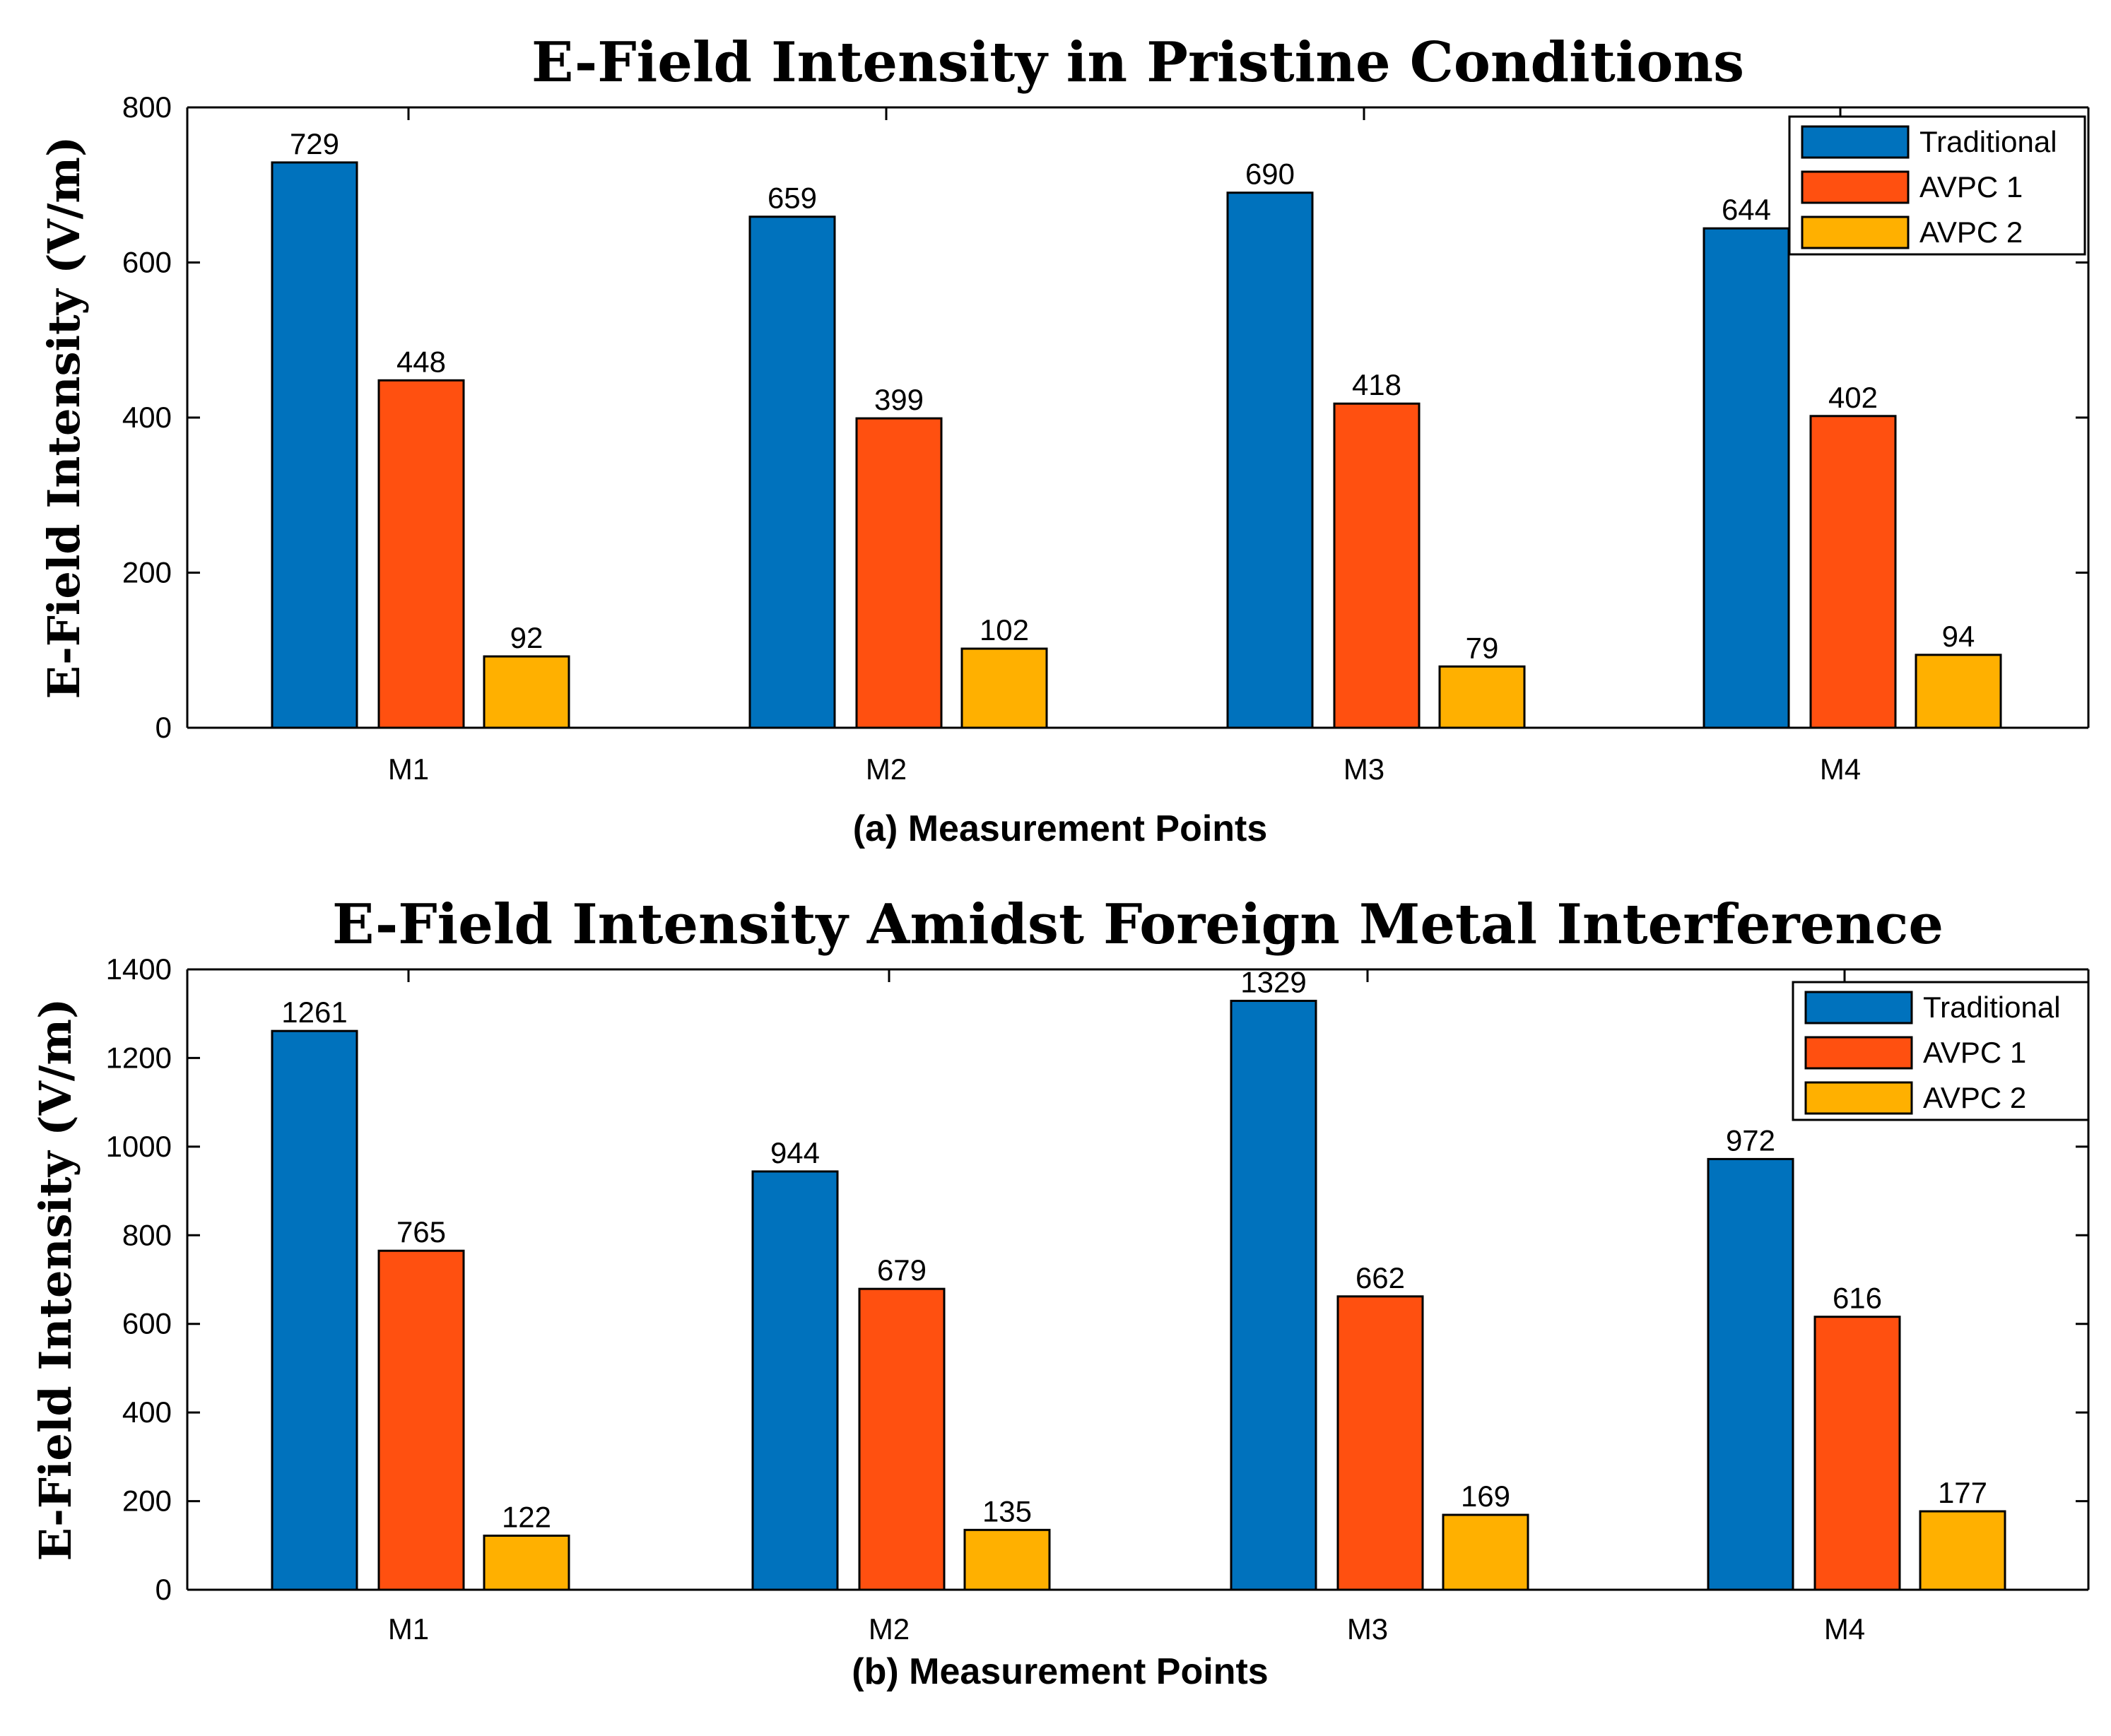 This screenshot has width=2111, height=1736. What do you see at coordinates (792, 198) in the screenshot?
I see `data-label: 659` at bounding box center [792, 198].